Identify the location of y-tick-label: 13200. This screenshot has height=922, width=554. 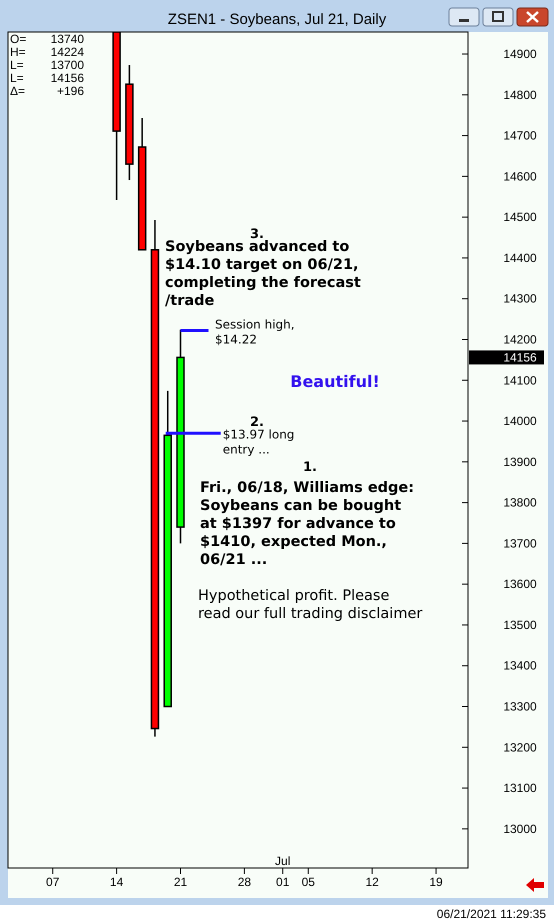
(520, 747).